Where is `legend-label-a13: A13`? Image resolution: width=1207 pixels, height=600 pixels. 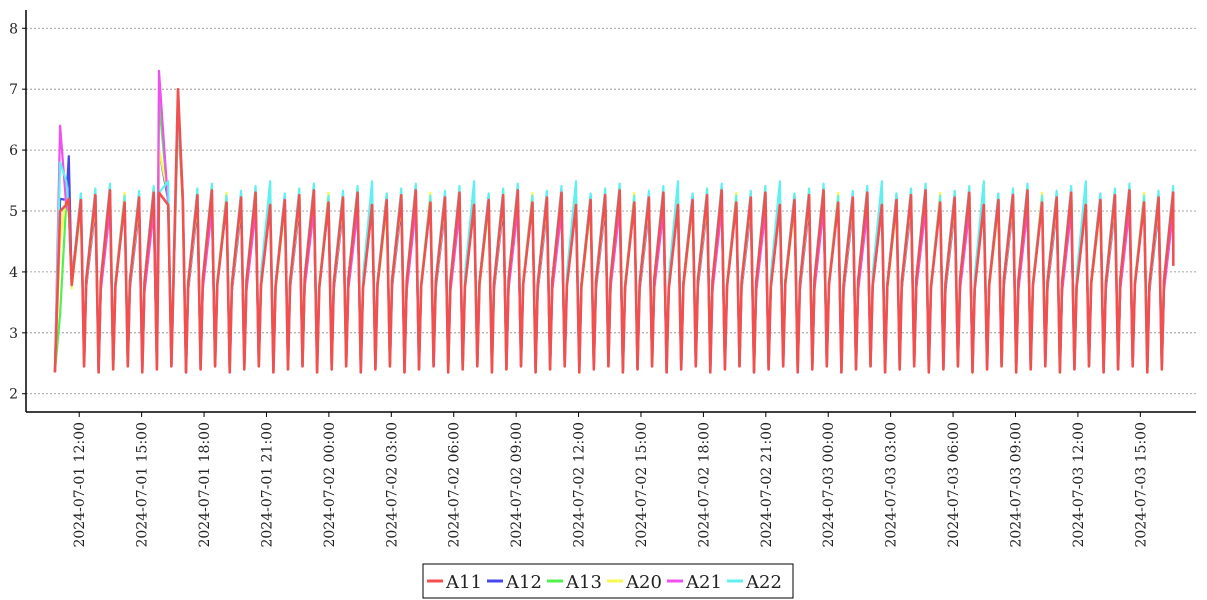
legend-label-a13: A13 is located at coordinates (583, 582).